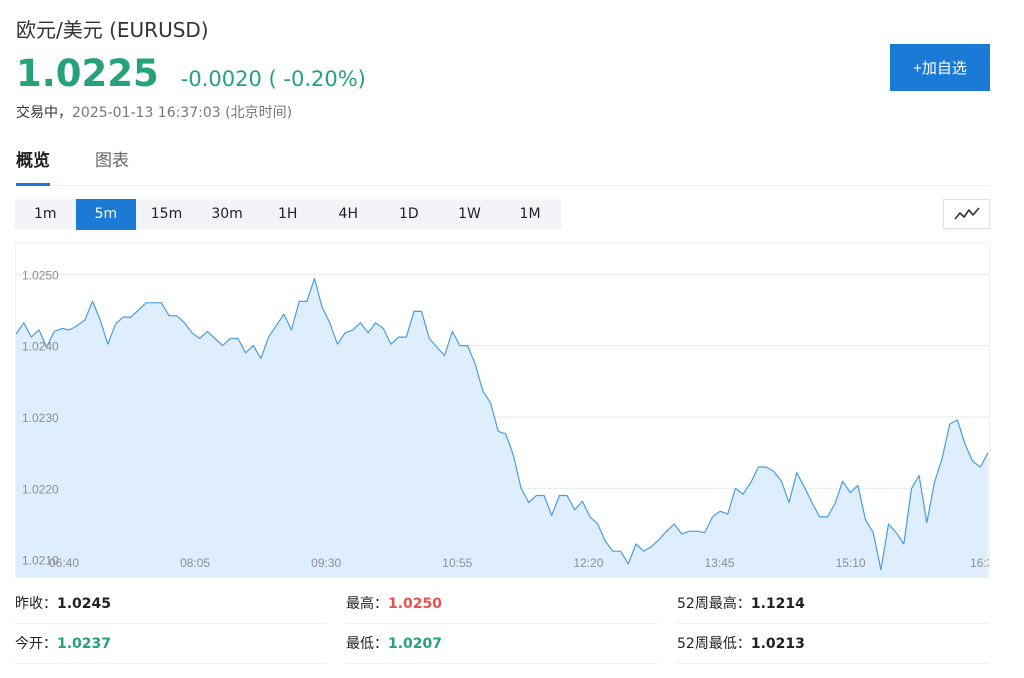 The width and height of the screenshot is (1024, 678). I want to click on tab-overview: 概览, so click(33, 167).